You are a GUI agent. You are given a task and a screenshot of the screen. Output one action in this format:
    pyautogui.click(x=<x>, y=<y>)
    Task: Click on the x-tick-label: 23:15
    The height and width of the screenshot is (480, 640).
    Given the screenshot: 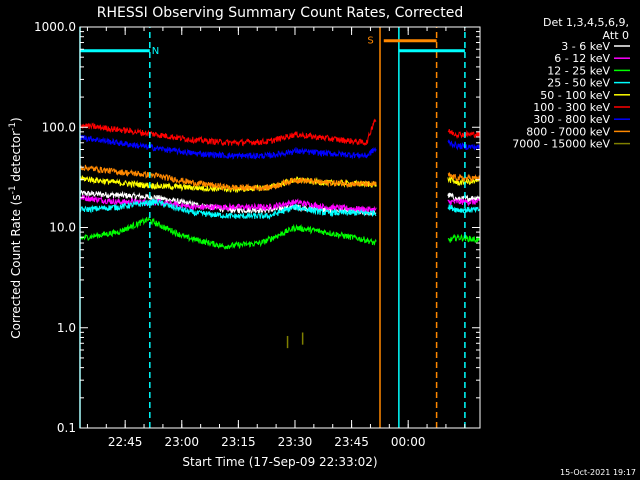 What is the action you would take?
    pyautogui.click(x=238, y=442)
    